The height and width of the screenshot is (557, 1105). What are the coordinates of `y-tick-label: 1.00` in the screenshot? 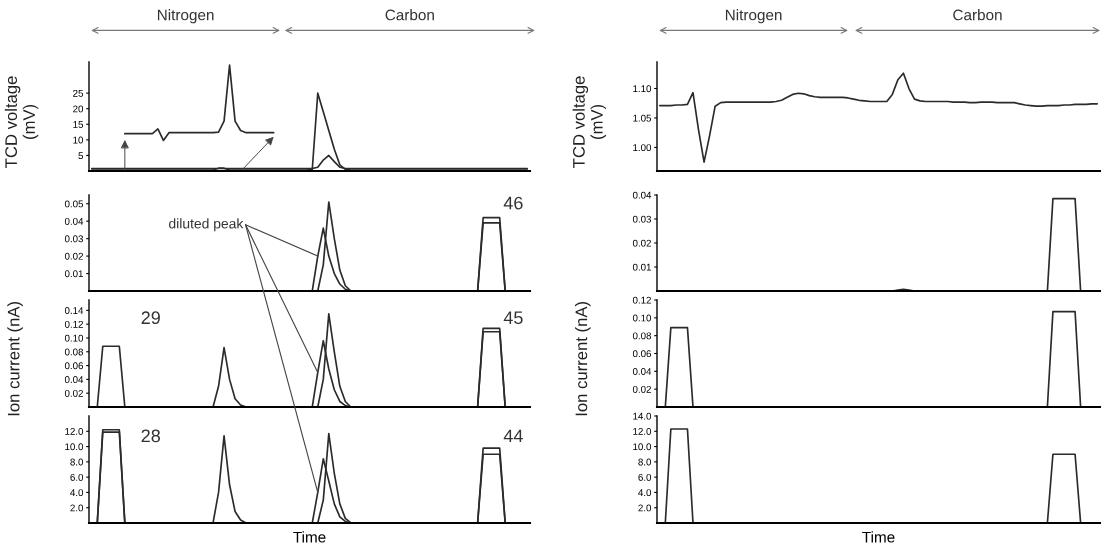 It's located at (642, 148).